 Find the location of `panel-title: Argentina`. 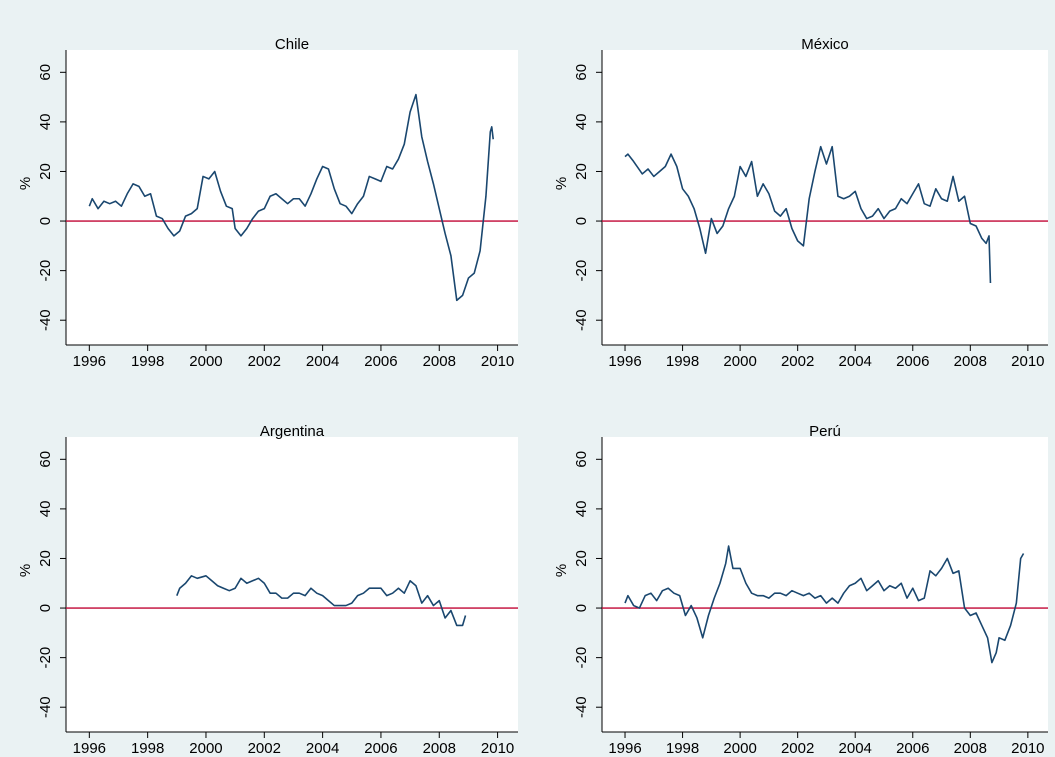

panel-title: Argentina is located at coordinates (292, 431).